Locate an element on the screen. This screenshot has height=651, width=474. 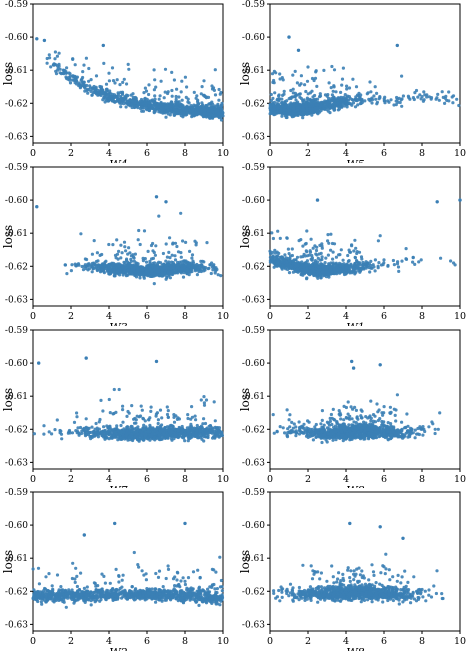
scatter-points is located at coordinates (130, 79).